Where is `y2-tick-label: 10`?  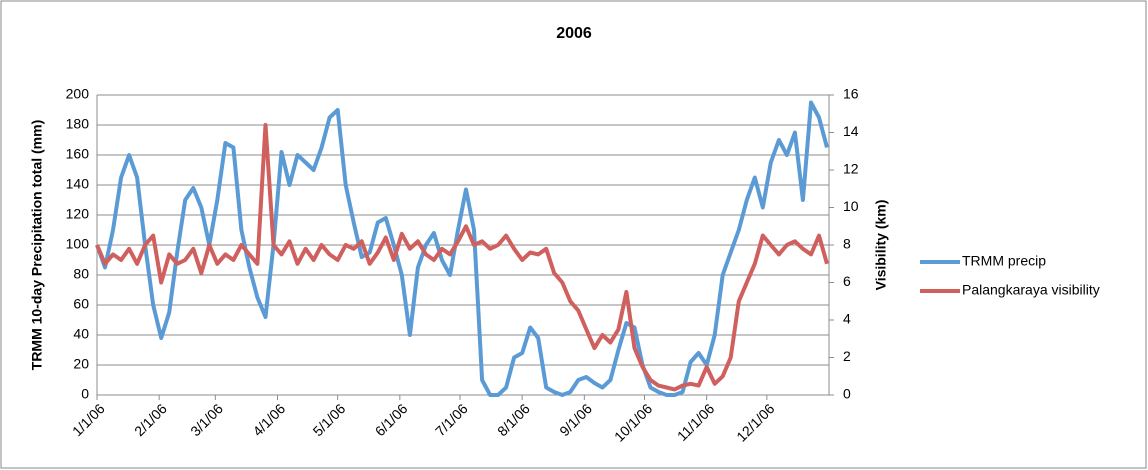 y2-tick-label: 10 is located at coordinates (851, 206).